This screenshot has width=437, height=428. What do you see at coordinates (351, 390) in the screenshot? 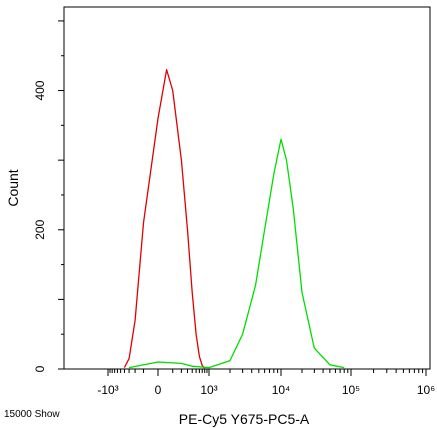
I see `x-tick-label: 10⁵` at bounding box center [351, 390].